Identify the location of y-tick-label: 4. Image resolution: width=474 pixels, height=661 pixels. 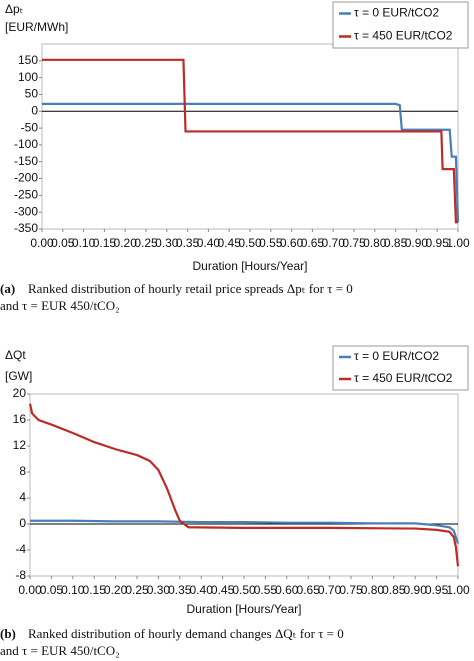
(22, 497).